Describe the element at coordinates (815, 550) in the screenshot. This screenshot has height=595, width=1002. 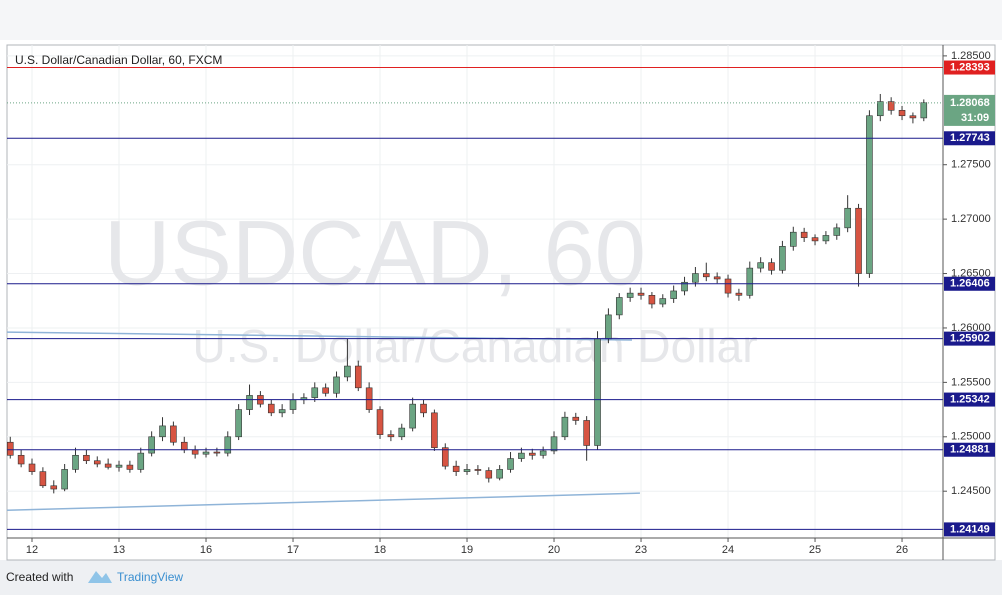
I see `x-tick-label: 25` at that location.